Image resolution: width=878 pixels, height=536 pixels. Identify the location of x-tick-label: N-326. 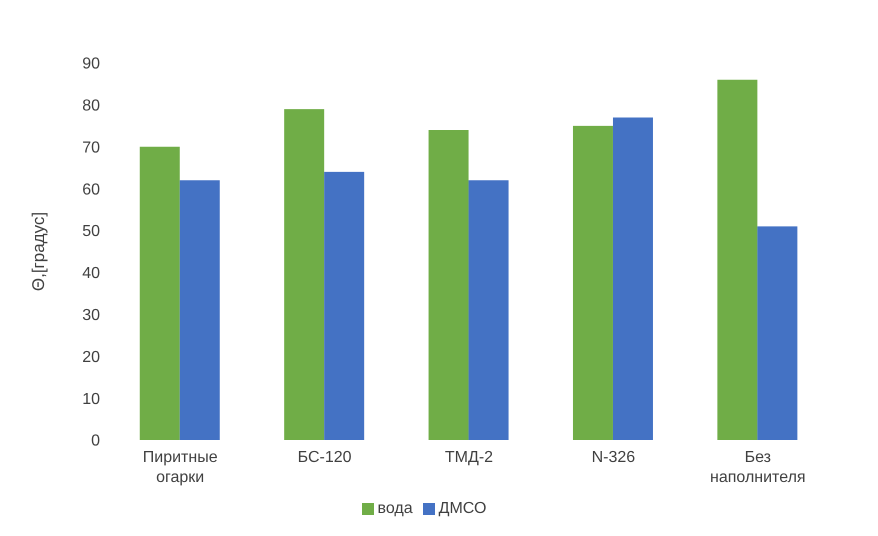
(614, 457).